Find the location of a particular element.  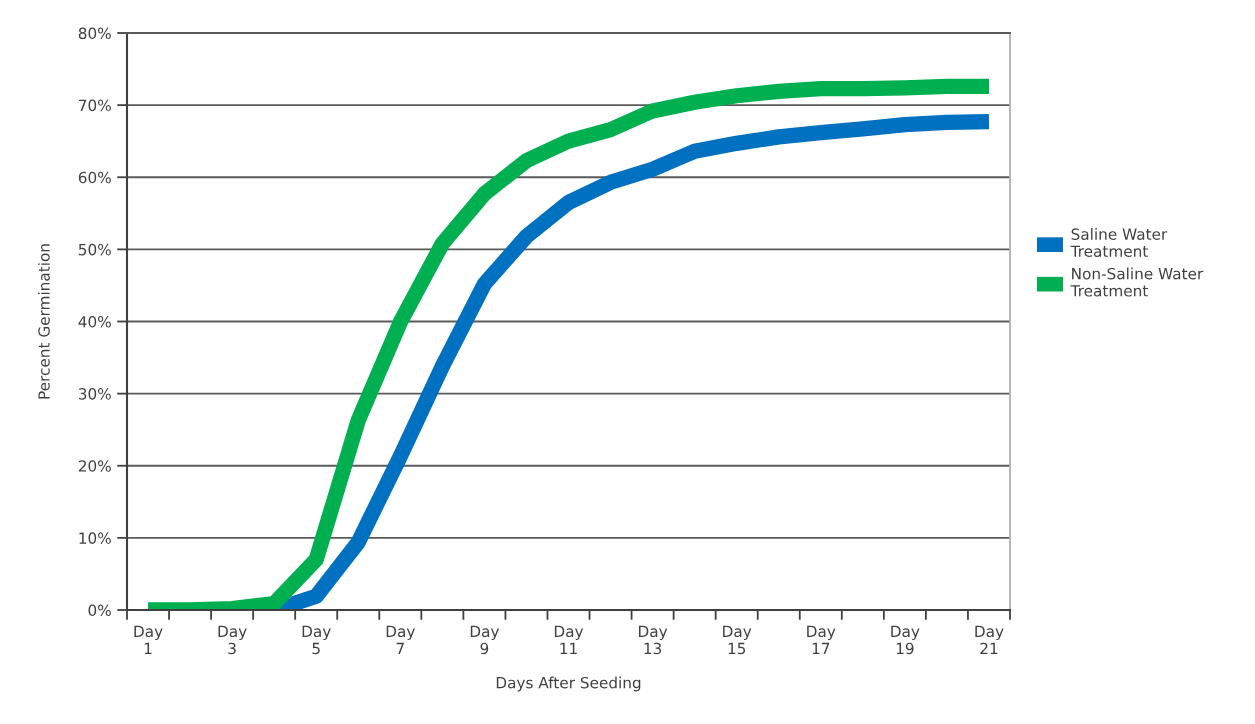

x-tick-label: Day 21 is located at coordinates (989, 639).